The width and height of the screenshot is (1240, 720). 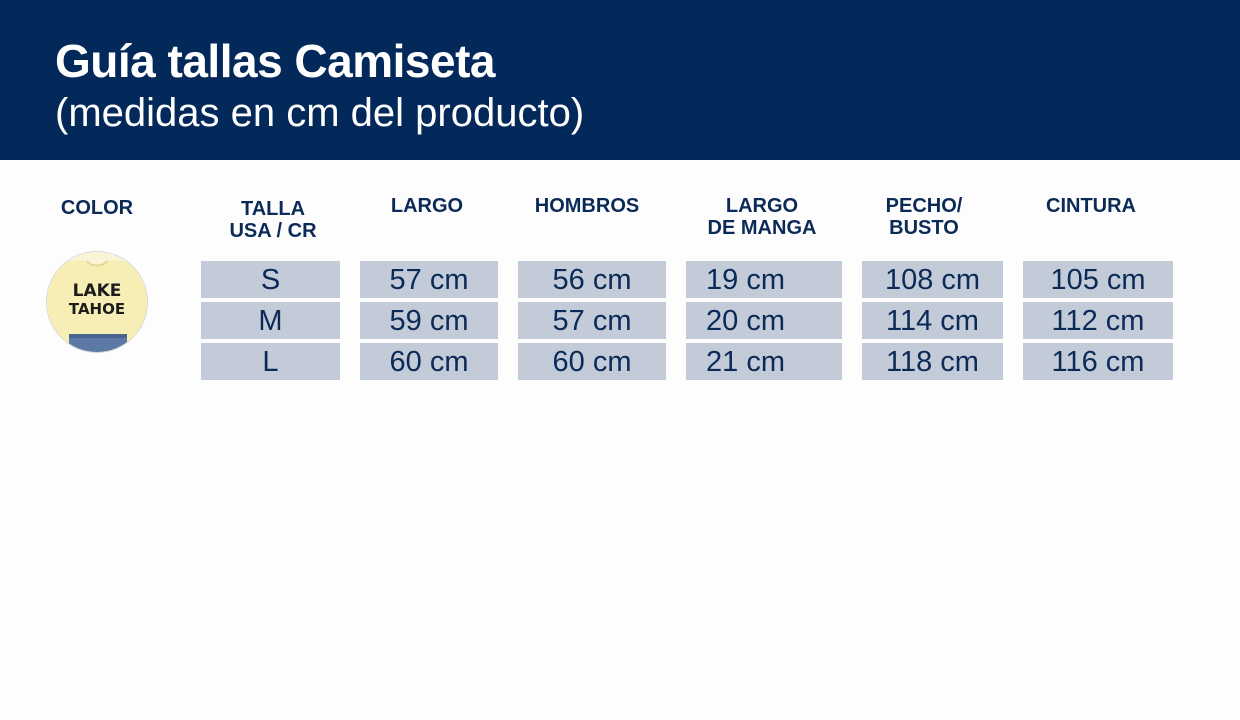 What do you see at coordinates (932, 320) in the screenshot?
I see `table-cell-pecho: 114 cm` at bounding box center [932, 320].